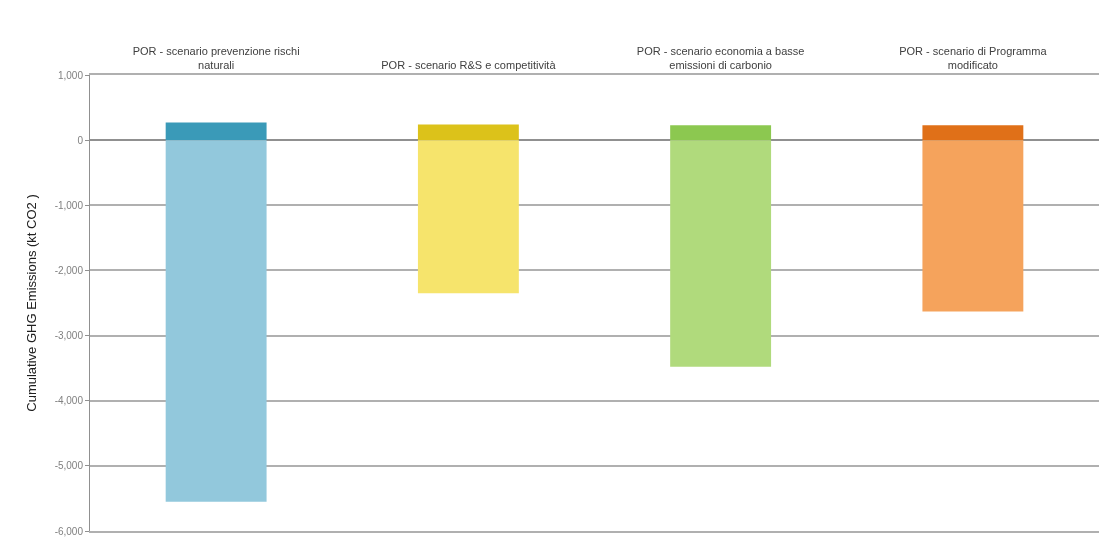 The height and width of the screenshot is (547, 1119). Describe the element at coordinates (80, 140) in the screenshot. I see `y-tick-label: 0` at that location.